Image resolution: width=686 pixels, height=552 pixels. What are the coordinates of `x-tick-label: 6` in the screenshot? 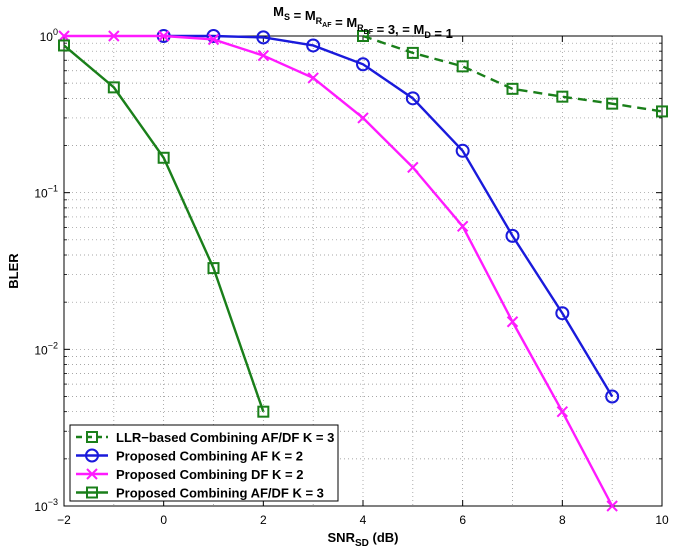 It's located at (462, 520).